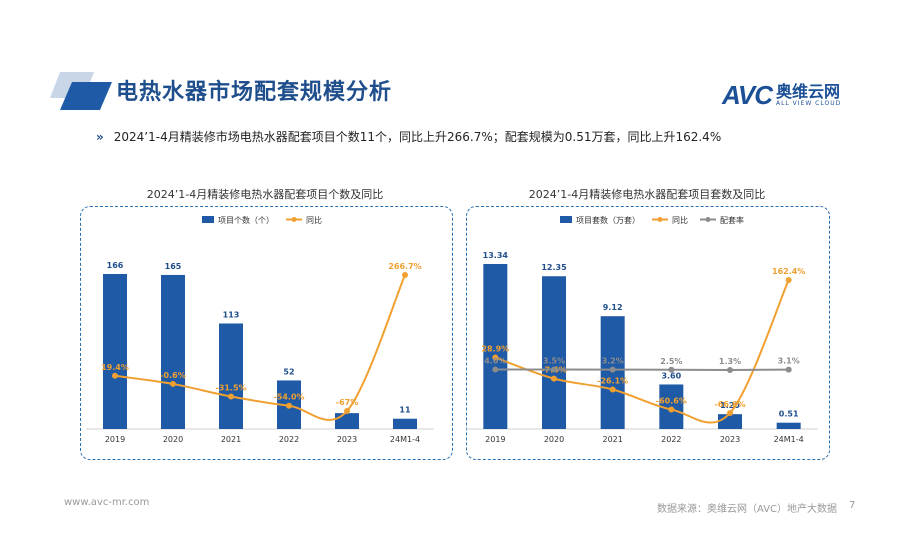 The image size is (905, 542). What do you see at coordinates (747, 95) in the screenshot?
I see `logo-mark: AVC` at bounding box center [747, 95].